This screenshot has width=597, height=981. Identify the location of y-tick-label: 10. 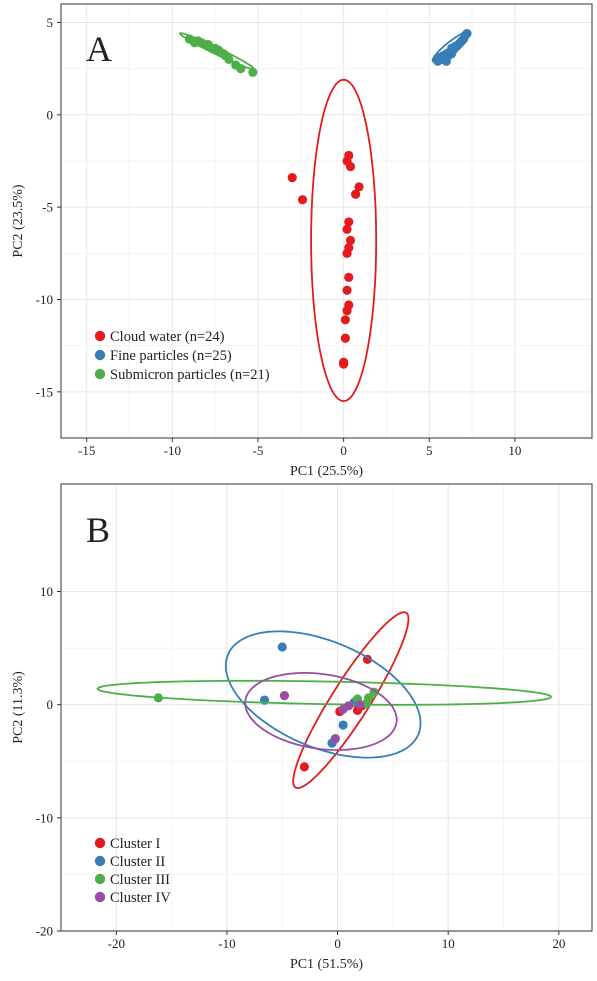
(46, 591).